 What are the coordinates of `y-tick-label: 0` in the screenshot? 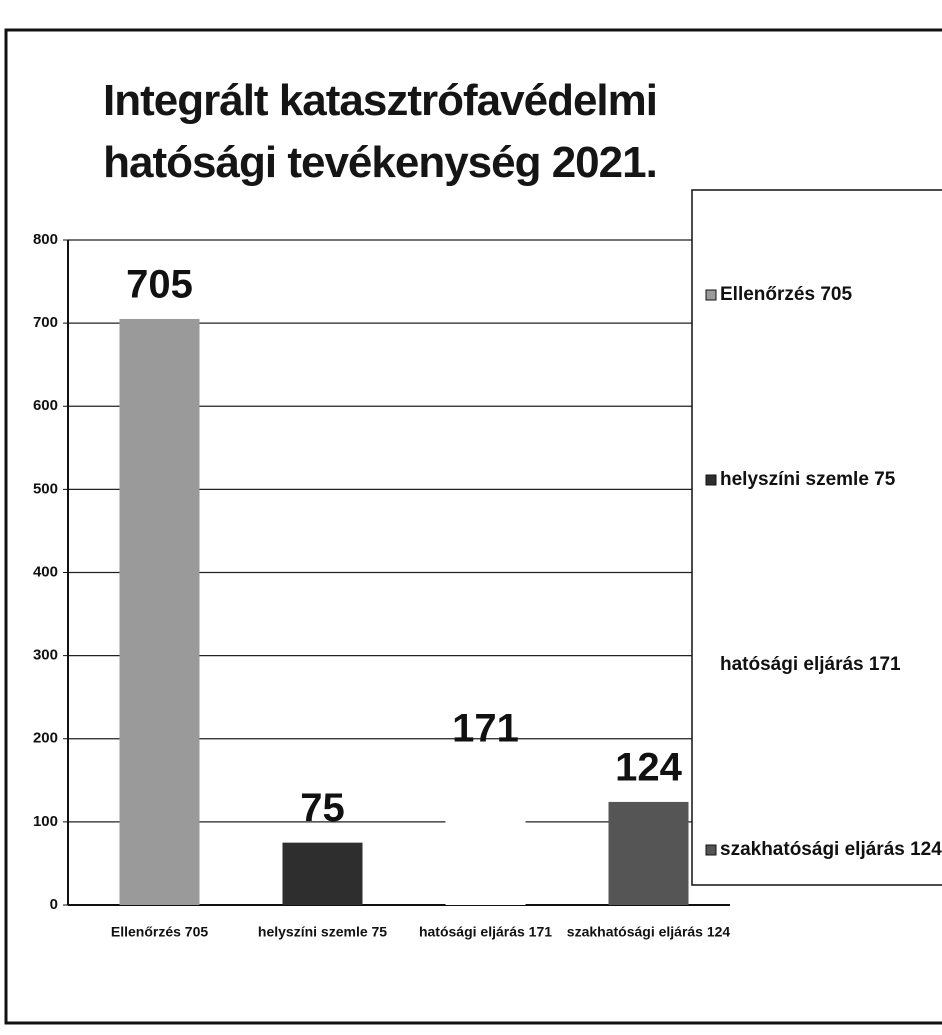 It's located at (54, 904).